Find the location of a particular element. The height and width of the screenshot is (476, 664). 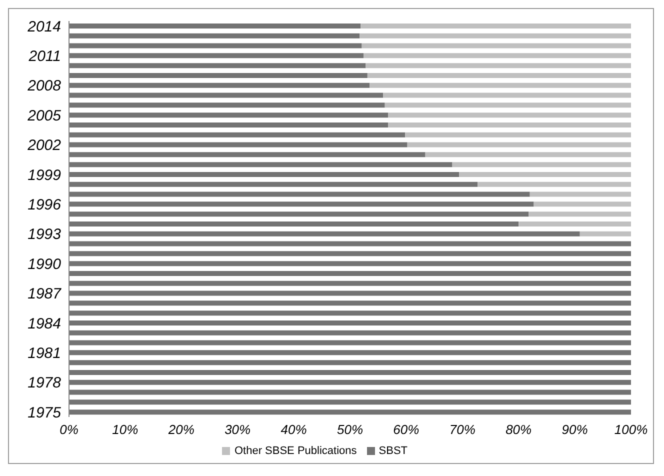

x-tick-label: 80% is located at coordinates (519, 430).